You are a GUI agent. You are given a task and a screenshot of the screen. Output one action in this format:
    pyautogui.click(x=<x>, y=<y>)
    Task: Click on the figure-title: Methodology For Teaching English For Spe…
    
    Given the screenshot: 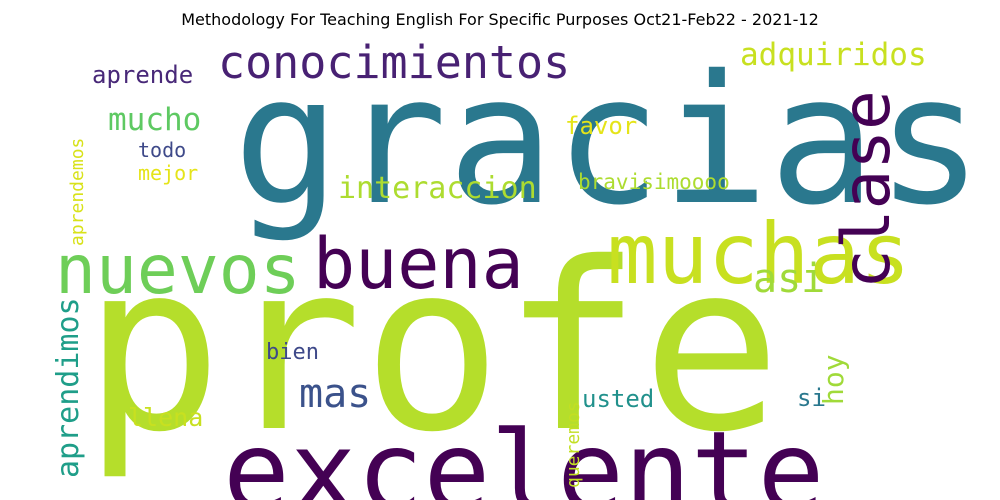 What is the action you would take?
    pyautogui.click(x=500, y=19)
    